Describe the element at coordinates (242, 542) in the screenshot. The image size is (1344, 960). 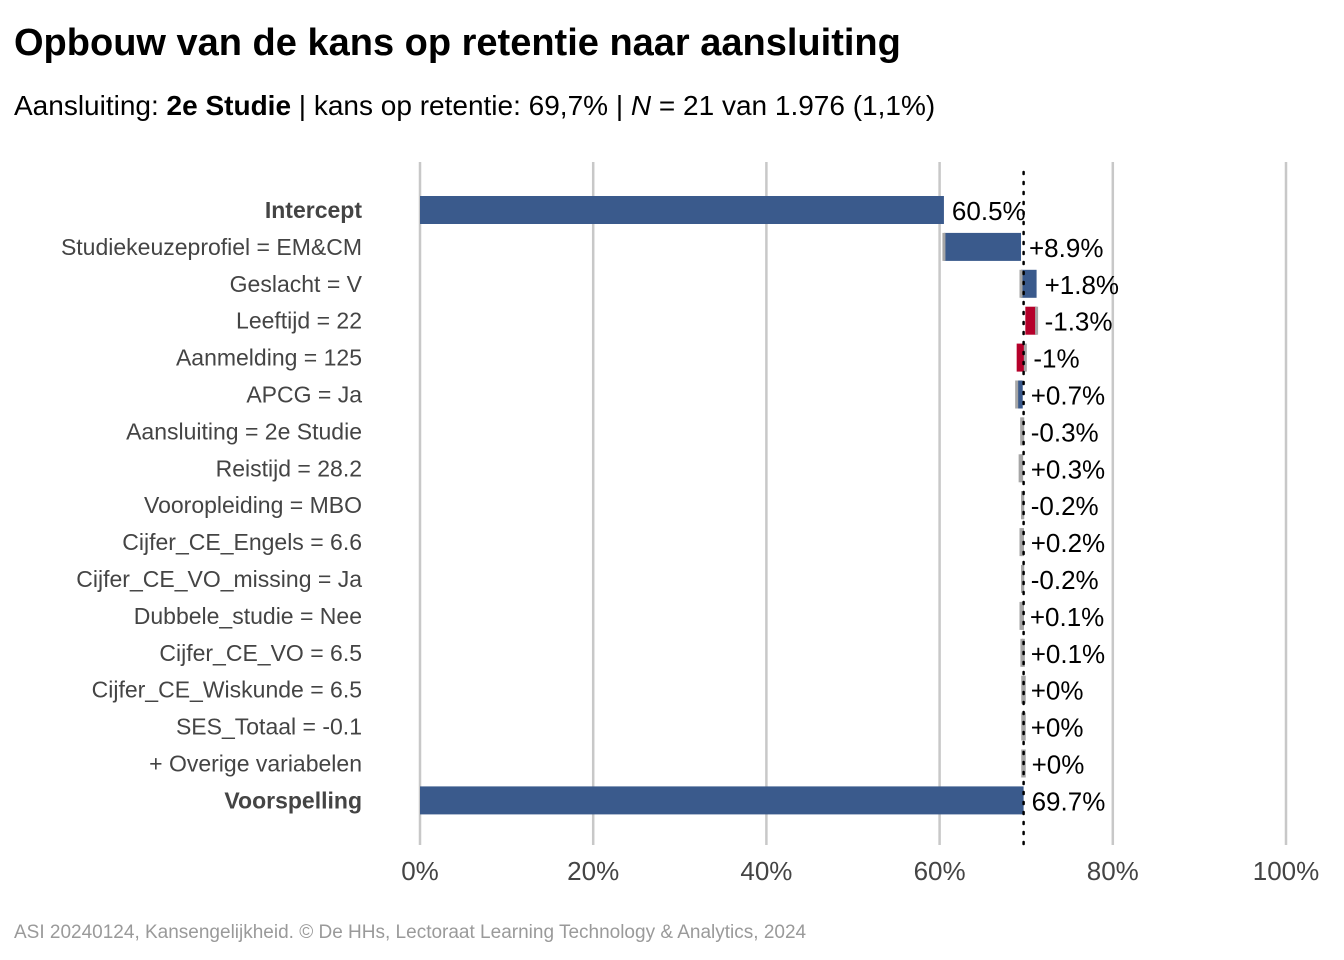
I see `row-label: Cijfer_CE_Engels = 6.6` at that location.